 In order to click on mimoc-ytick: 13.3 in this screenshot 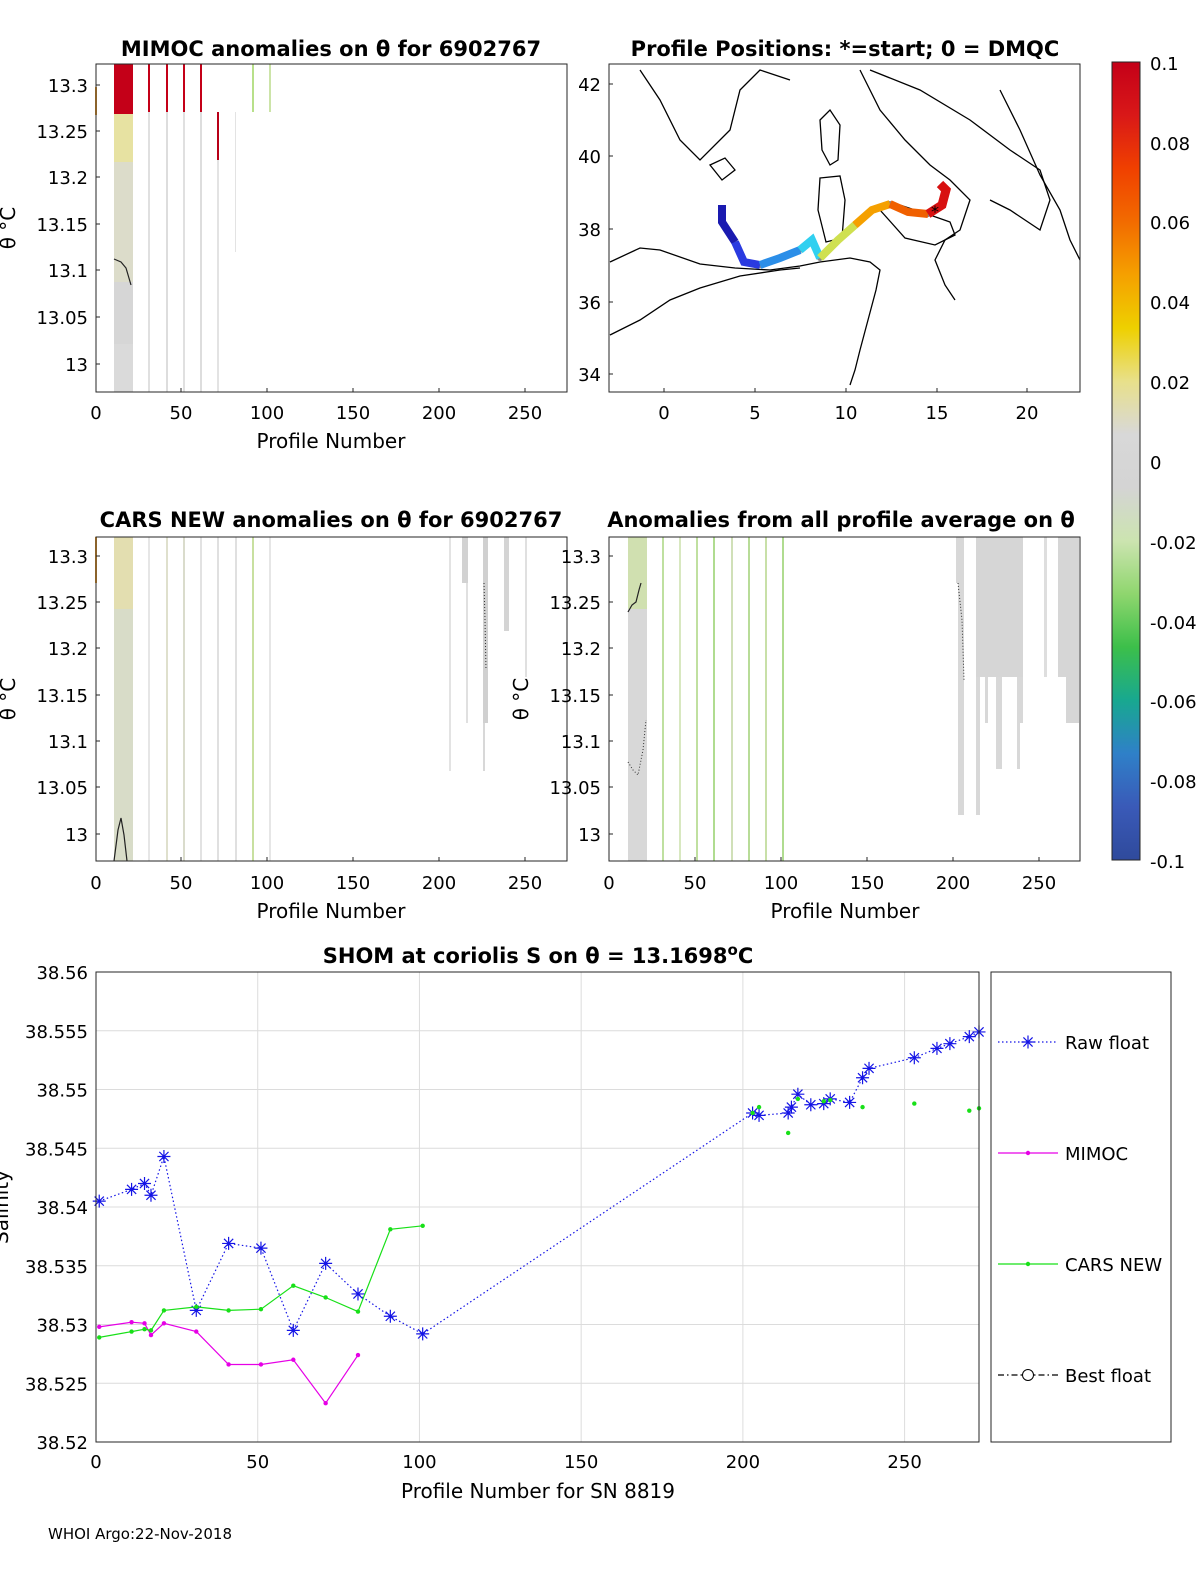, I will do `click(68, 86)`.